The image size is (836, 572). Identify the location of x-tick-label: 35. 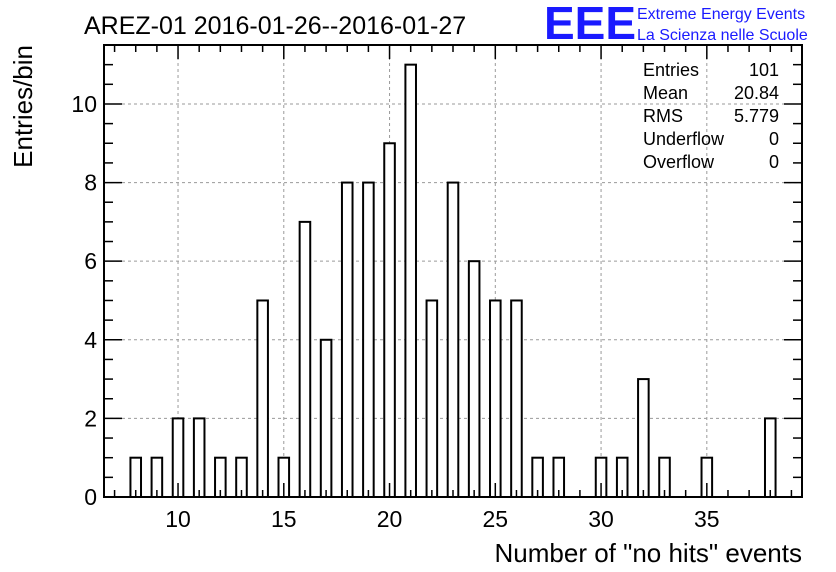
(707, 519).